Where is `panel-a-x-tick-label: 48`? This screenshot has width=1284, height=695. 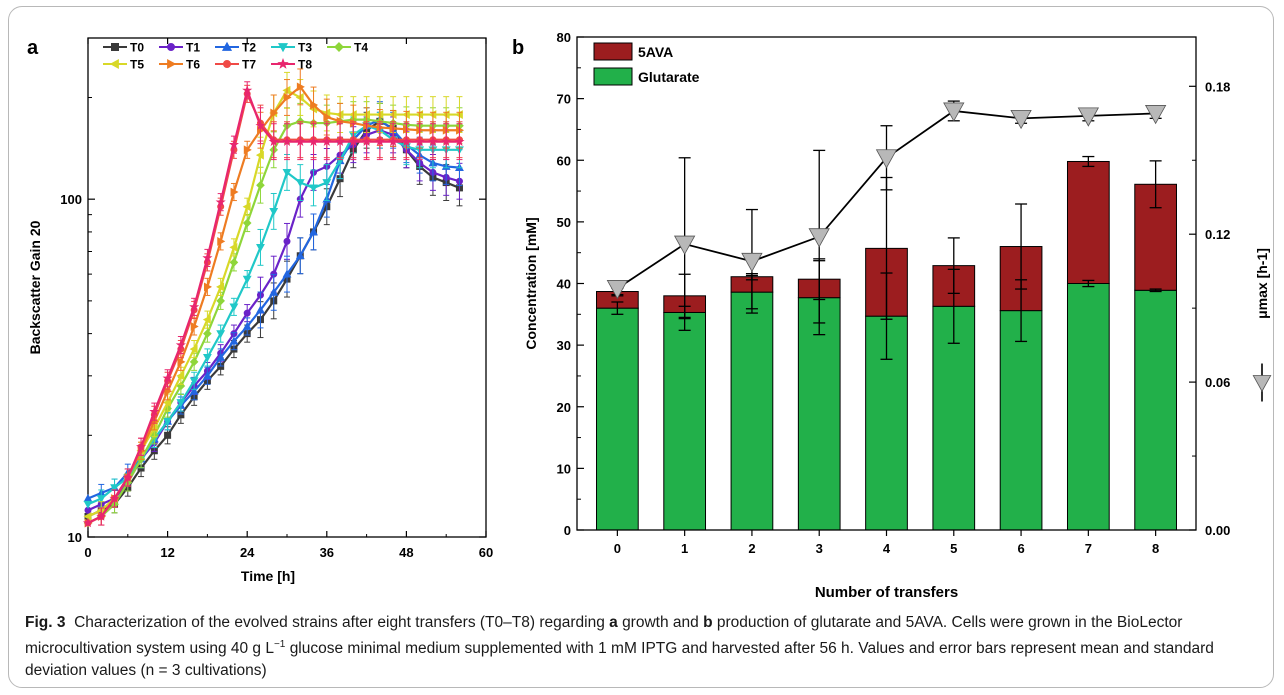 panel-a-x-tick-label: 48 is located at coordinates (406, 552).